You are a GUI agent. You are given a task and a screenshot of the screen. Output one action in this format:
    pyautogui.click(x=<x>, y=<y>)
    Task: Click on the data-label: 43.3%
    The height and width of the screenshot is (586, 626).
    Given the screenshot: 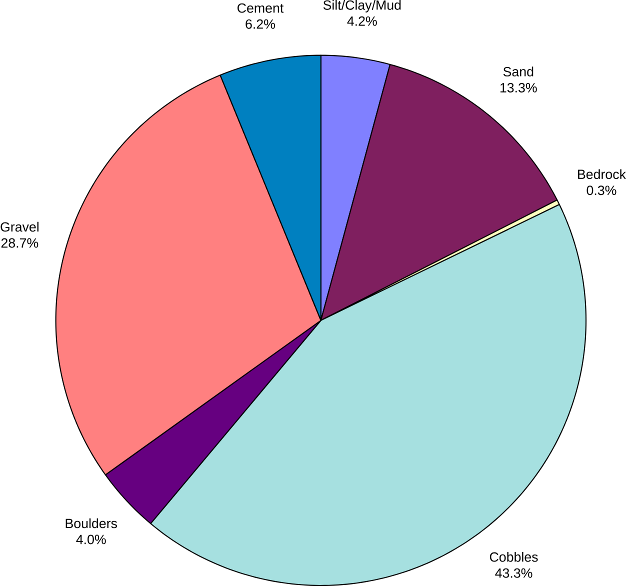 What is the action you would take?
    pyautogui.click(x=513, y=573)
    